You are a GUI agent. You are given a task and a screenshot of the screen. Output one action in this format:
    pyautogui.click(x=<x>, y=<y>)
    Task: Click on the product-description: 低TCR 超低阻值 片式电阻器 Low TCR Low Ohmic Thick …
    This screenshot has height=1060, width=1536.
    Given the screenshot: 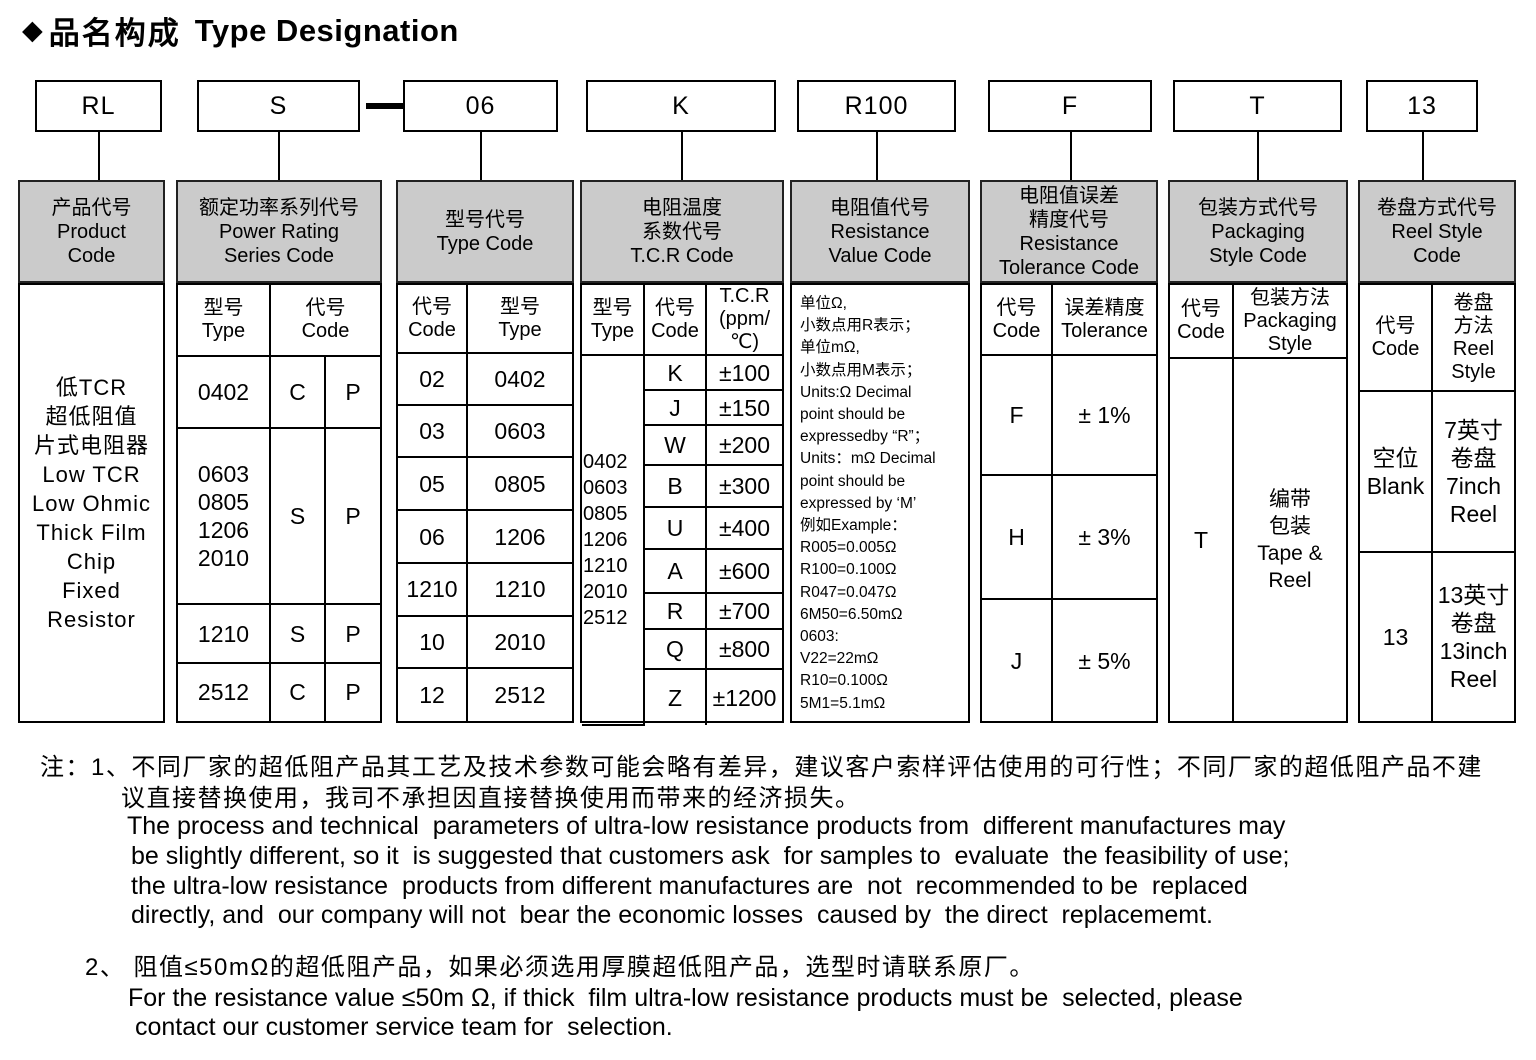 What is the action you would take?
    pyautogui.click(x=91, y=503)
    